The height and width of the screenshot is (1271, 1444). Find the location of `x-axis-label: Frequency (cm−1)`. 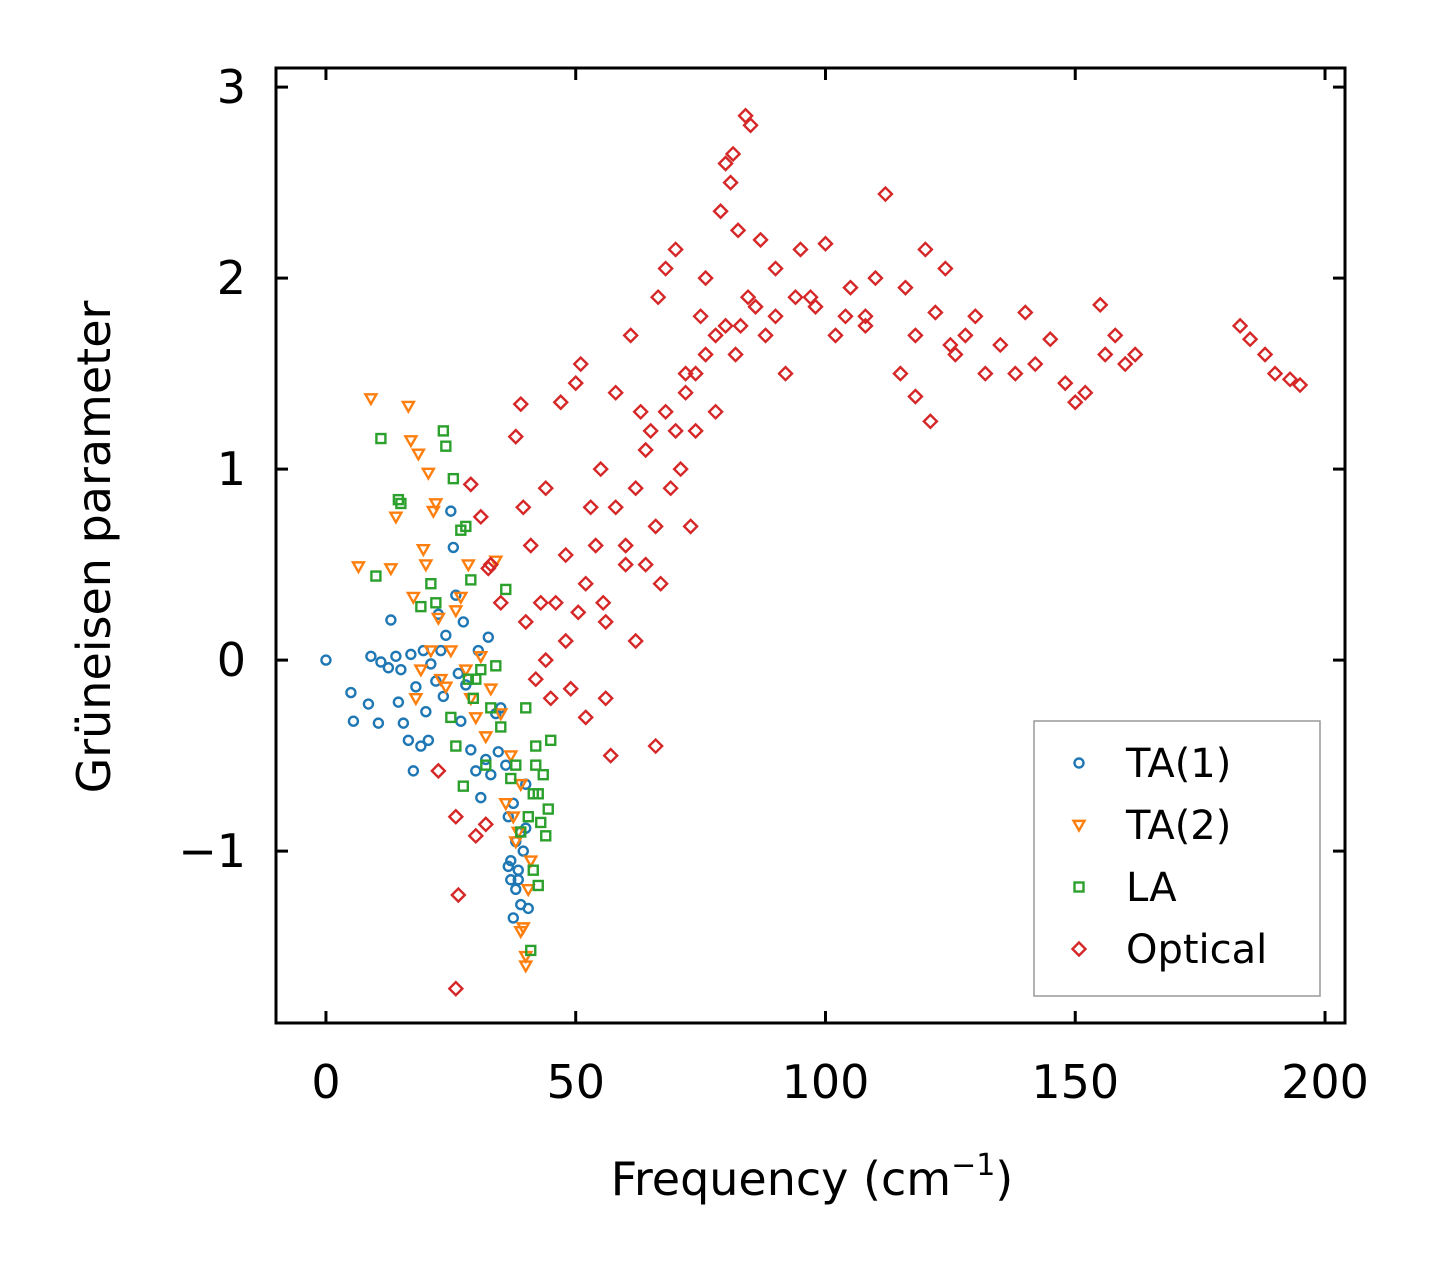

x-axis-label: Frequency (cm−1) is located at coordinates (812, 1177).